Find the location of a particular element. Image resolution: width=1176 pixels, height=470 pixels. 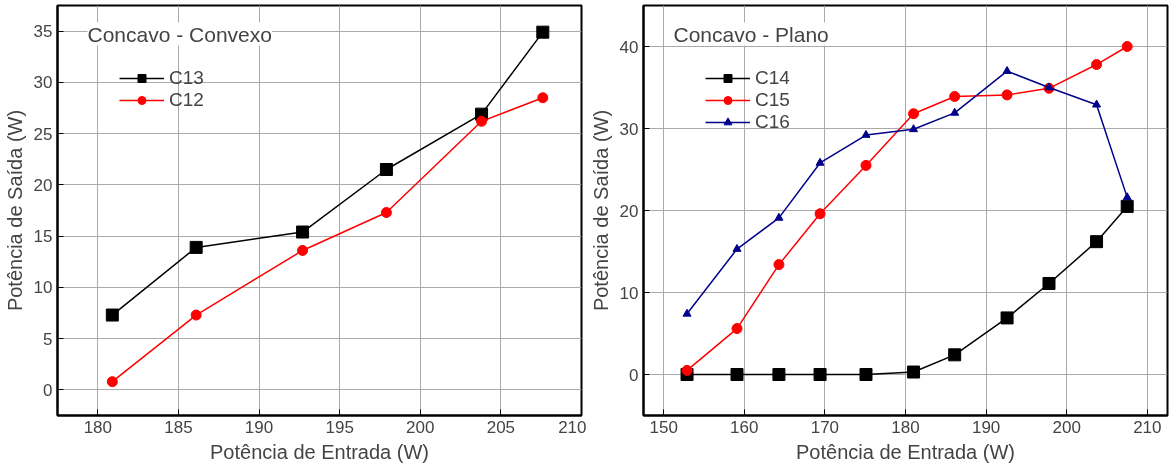

text: Concavo - Convexo is located at coordinates (179, 34).